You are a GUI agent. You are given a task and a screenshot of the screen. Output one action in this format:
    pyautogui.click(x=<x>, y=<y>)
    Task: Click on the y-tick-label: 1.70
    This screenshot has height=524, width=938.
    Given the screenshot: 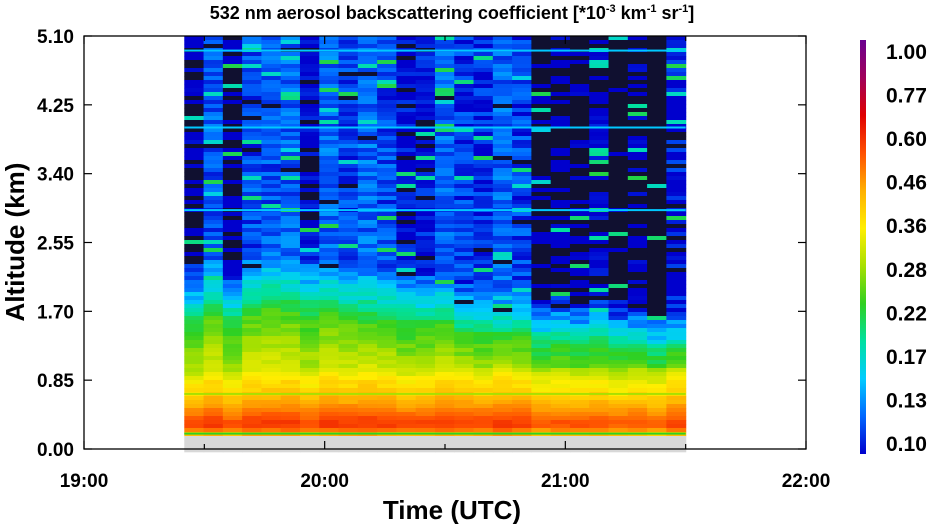 What is the action you would take?
    pyautogui.click(x=55, y=312)
    